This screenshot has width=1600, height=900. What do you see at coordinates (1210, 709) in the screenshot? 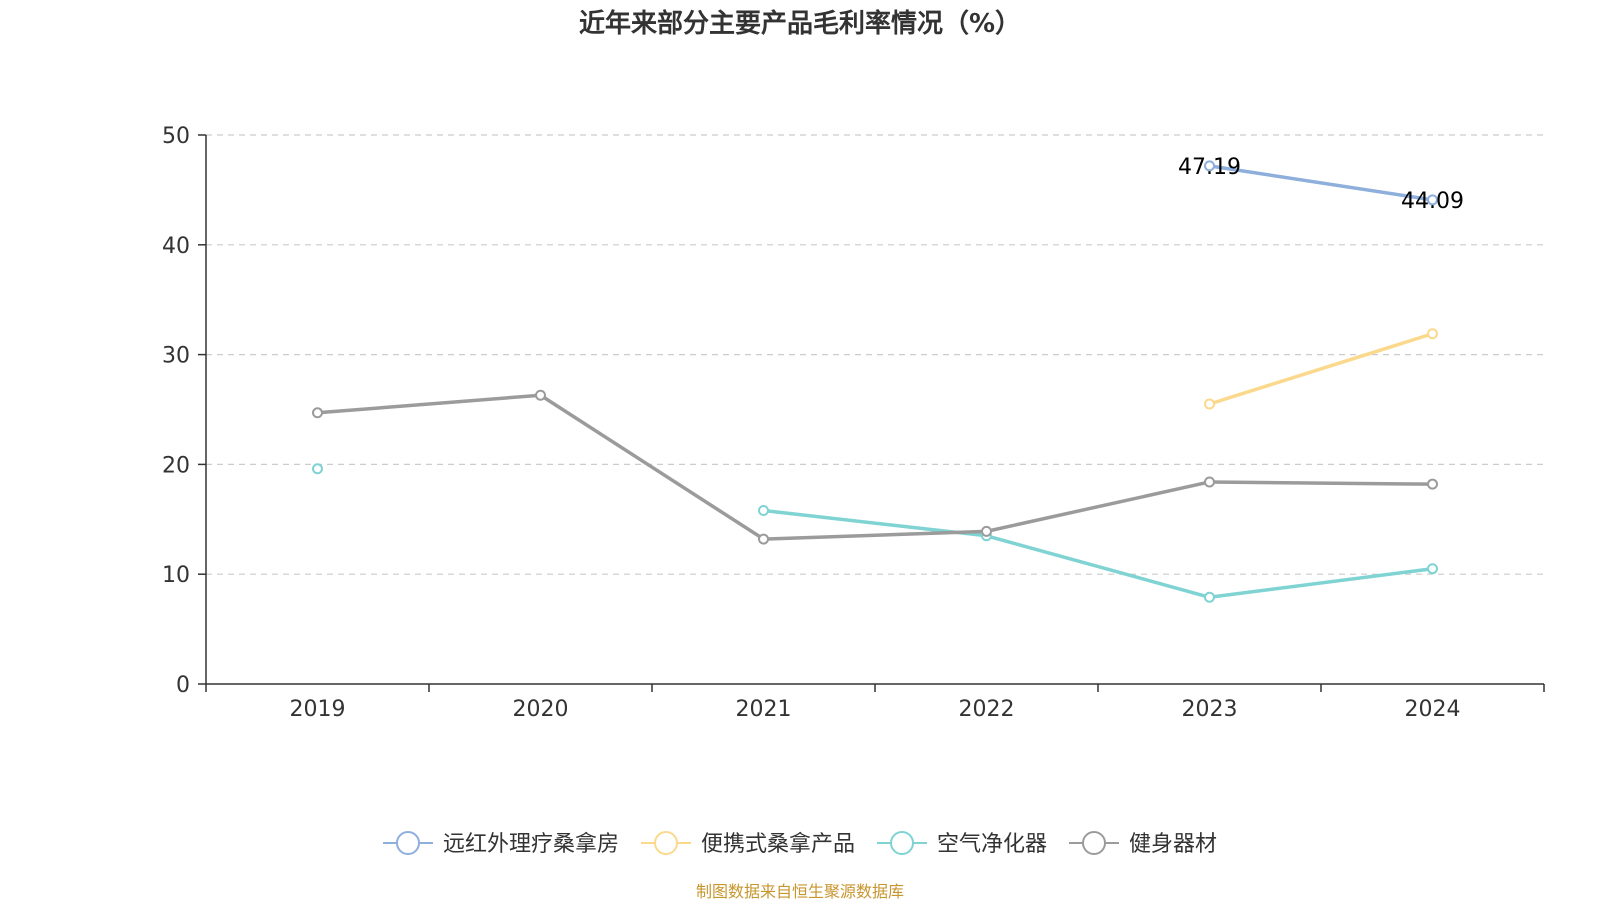
I see `x-tick-label: 2023` at bounding box center [1210, 709].